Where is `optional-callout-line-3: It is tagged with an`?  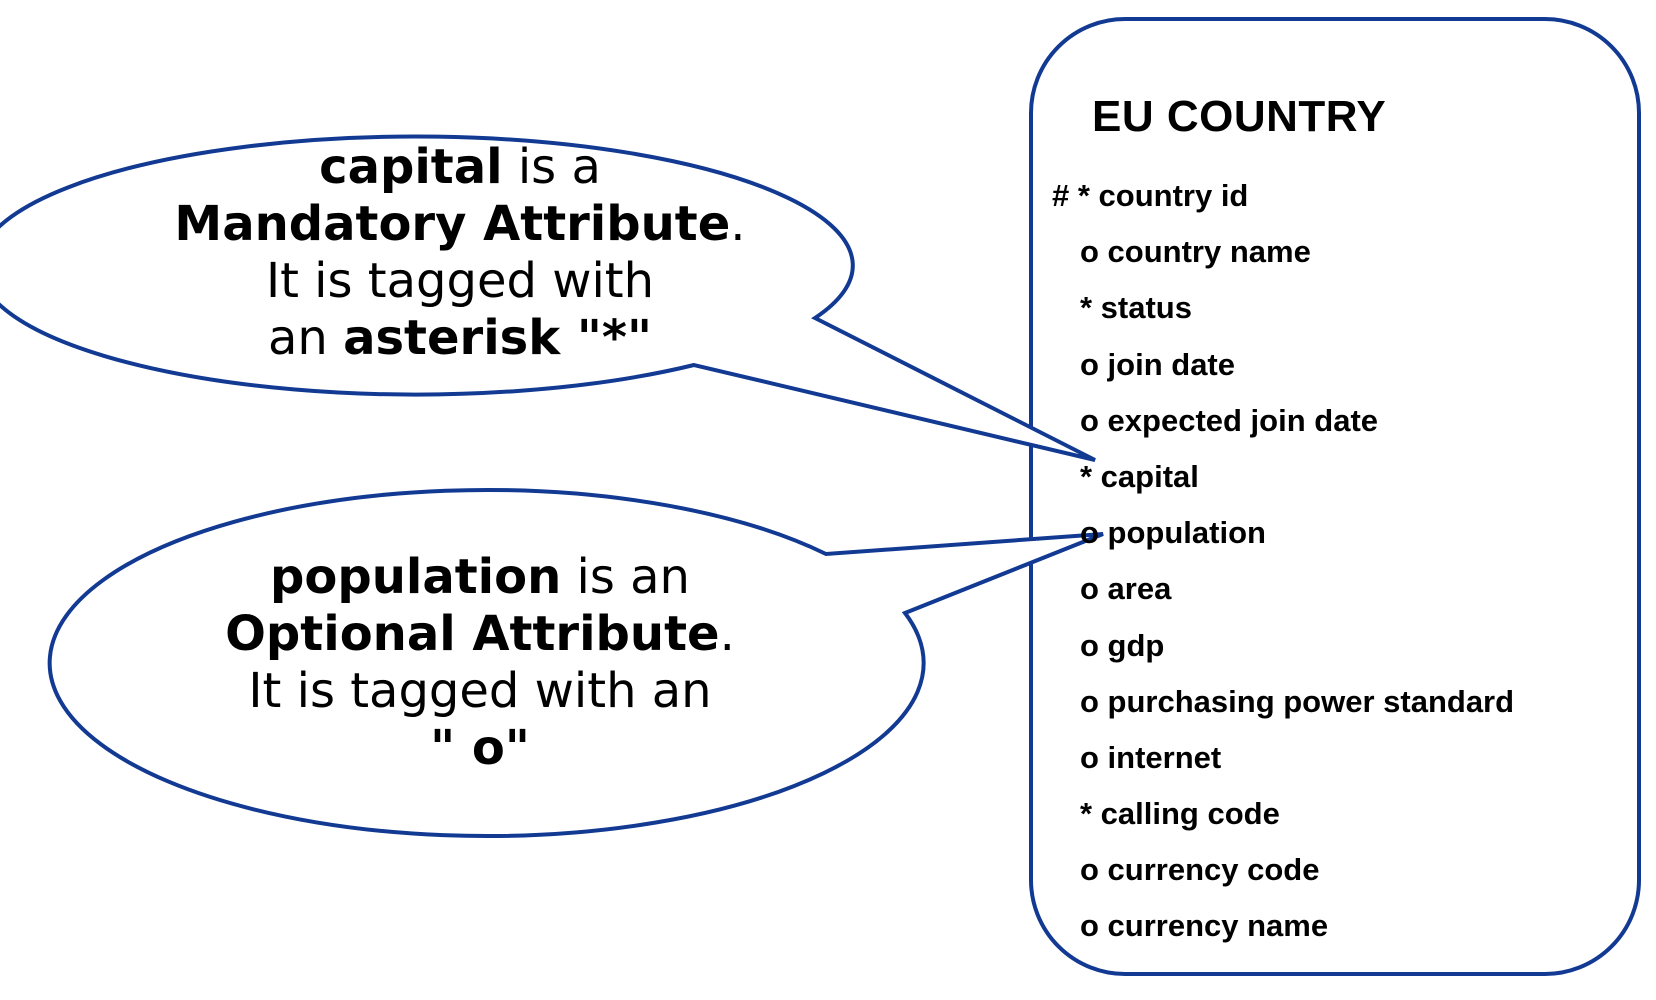 optional-callout-line-3: It is tagged with an is located at coordinates (480, 691).